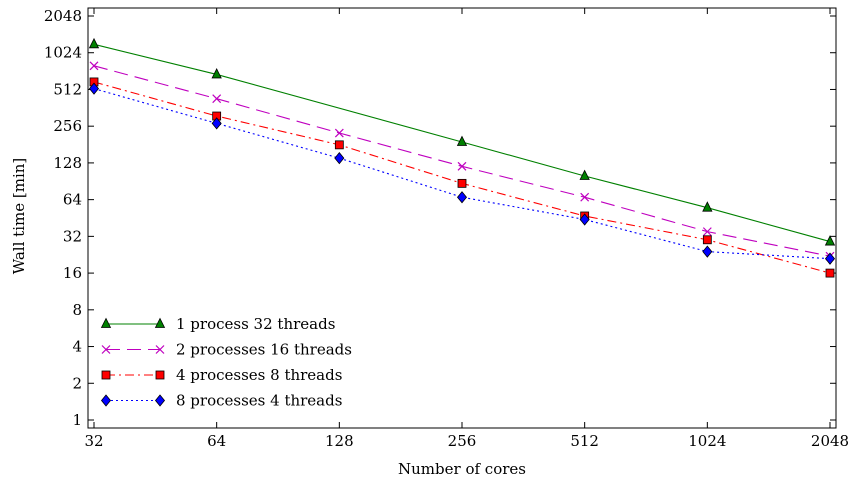 Image resolution: width=852 pixels, height=479 pixels. Describe the element at coordinates (77, 383) in the screenshot. I see `y-tick-label: 2` at that location.